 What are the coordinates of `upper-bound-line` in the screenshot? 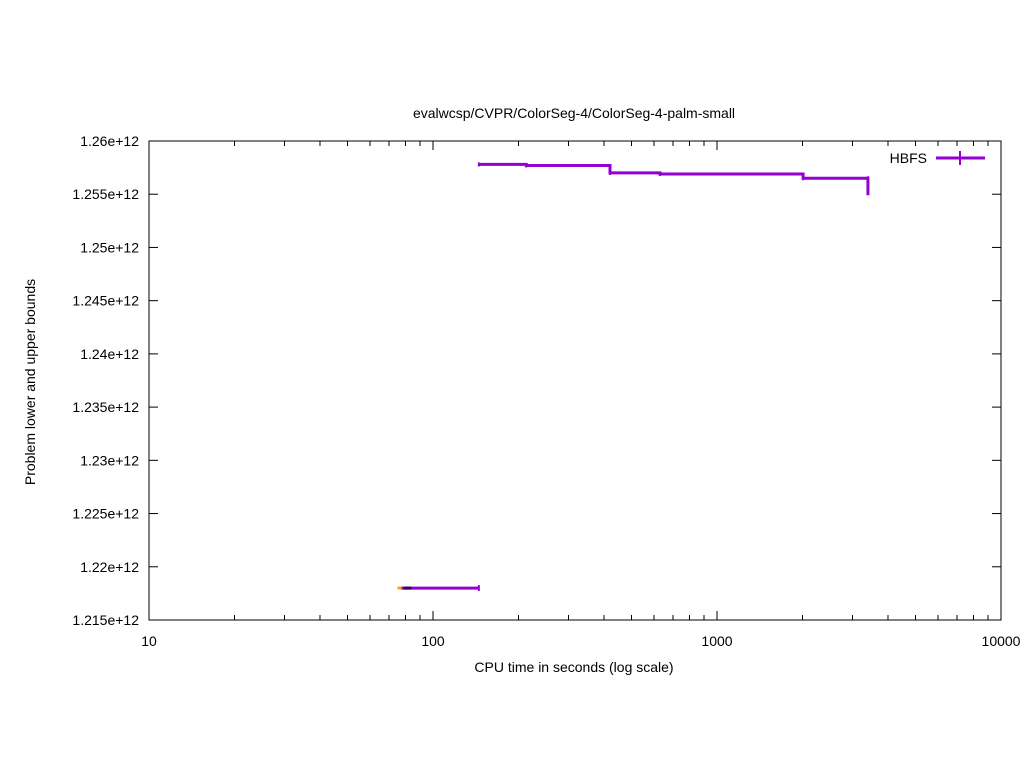 It's located at (674, 179).